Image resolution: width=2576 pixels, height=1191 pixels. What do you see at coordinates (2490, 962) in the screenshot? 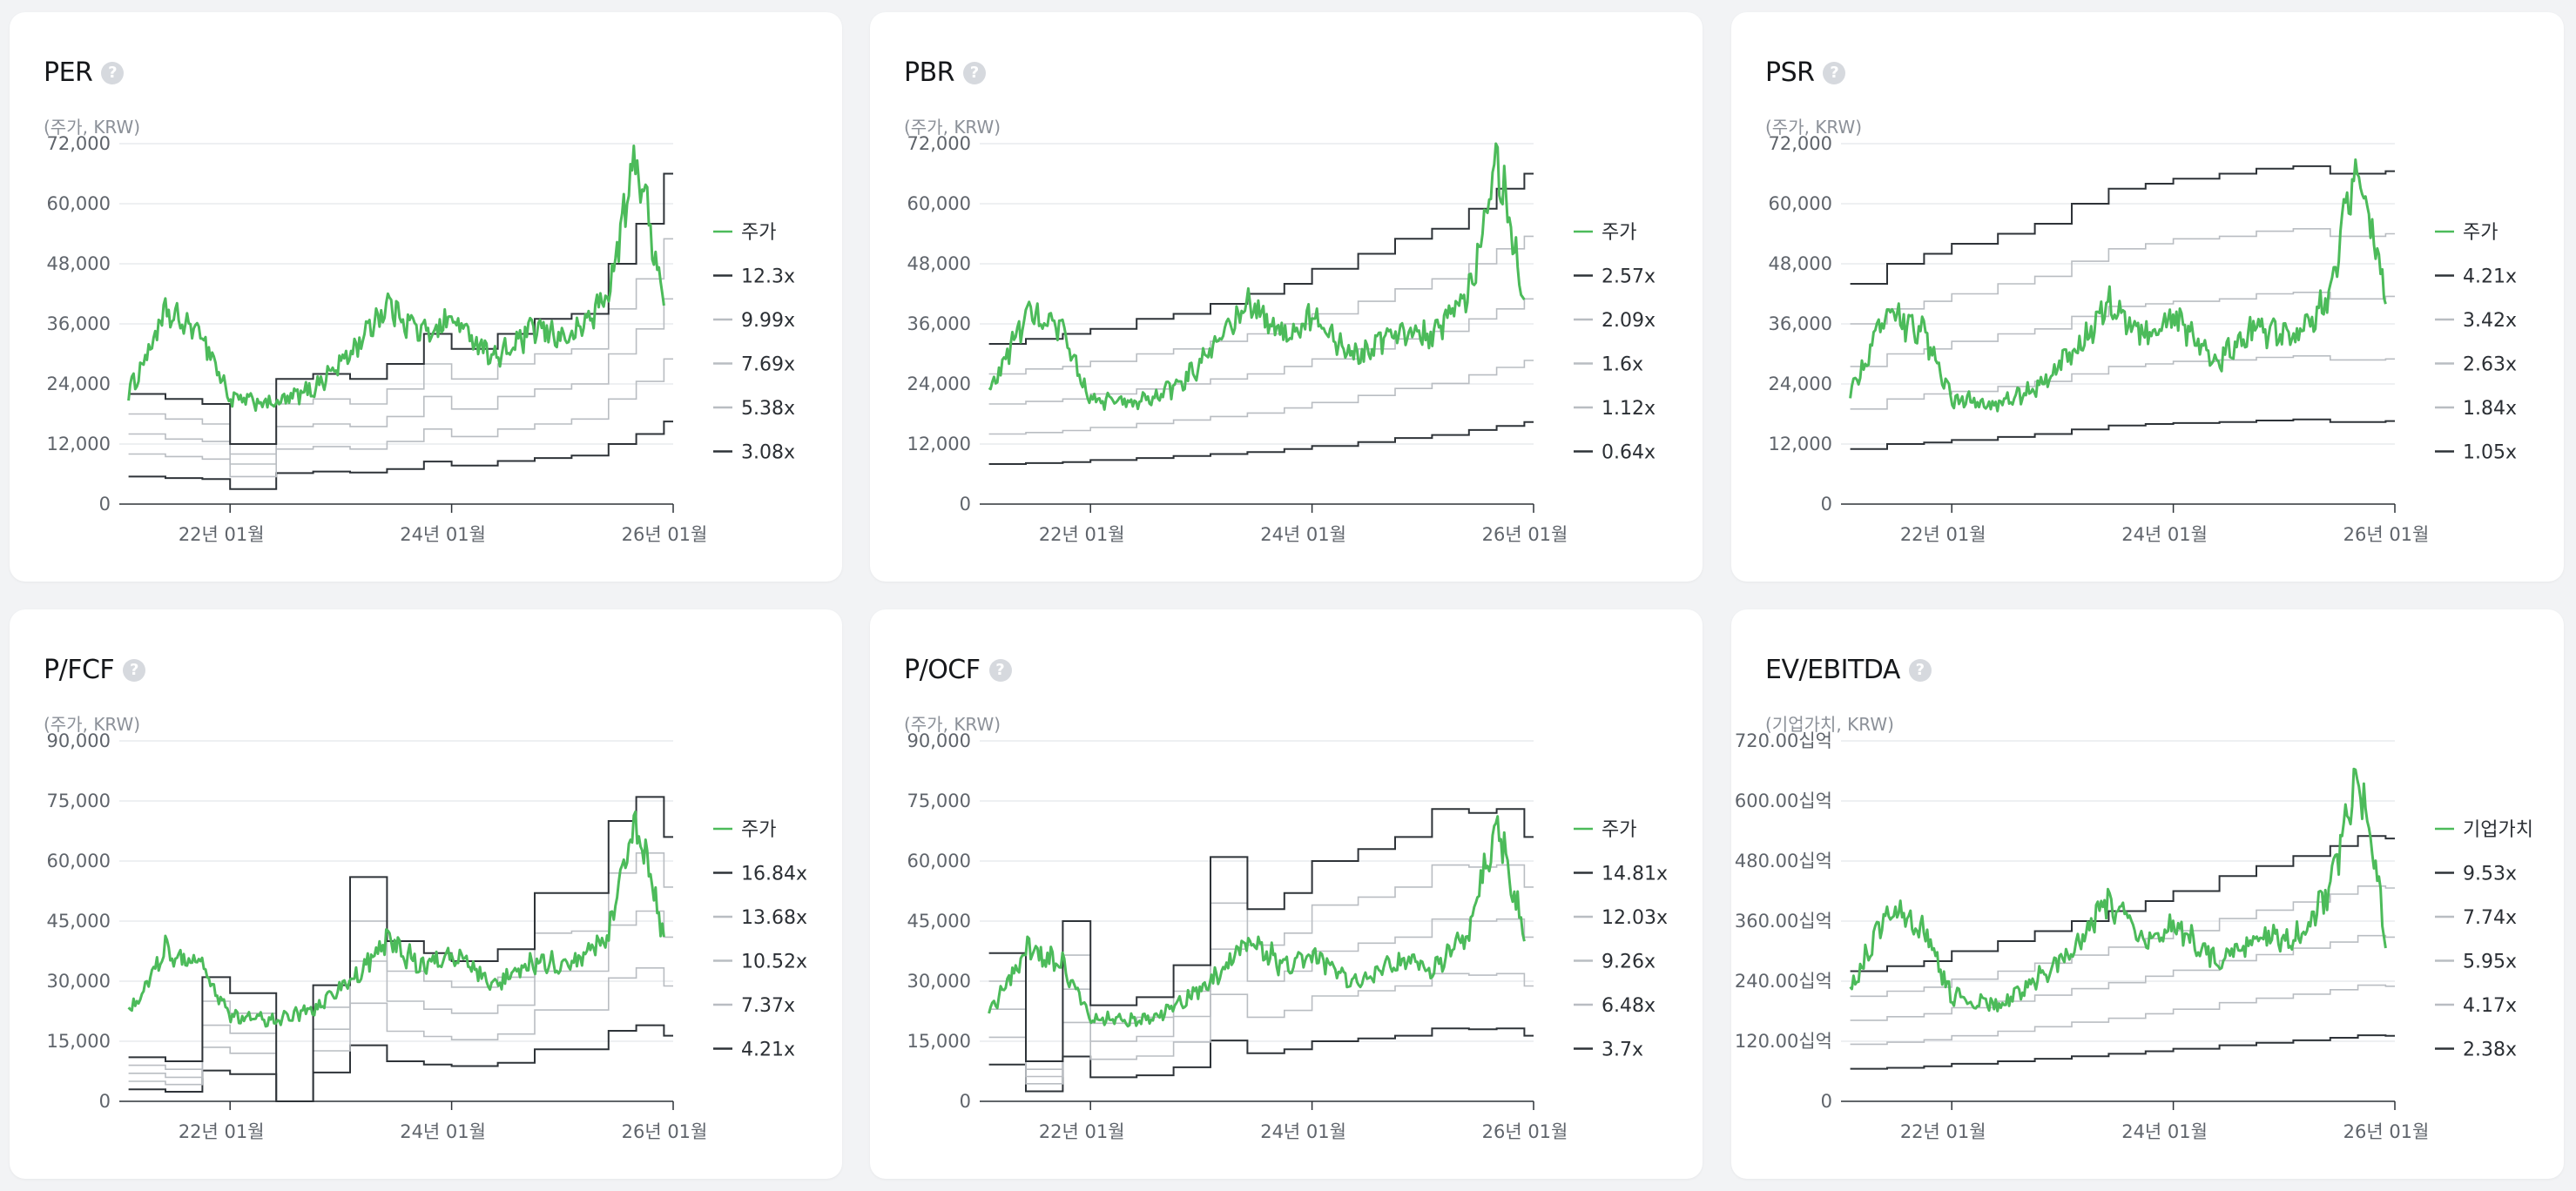
I see `legend-label: 5.95x` at bounding box center [2490, 962].